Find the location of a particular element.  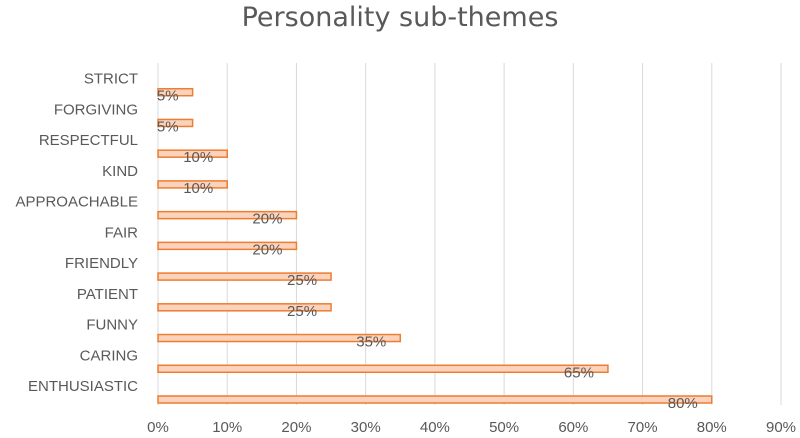

x-tick-label: 90% is located at coordinates (781, 427).